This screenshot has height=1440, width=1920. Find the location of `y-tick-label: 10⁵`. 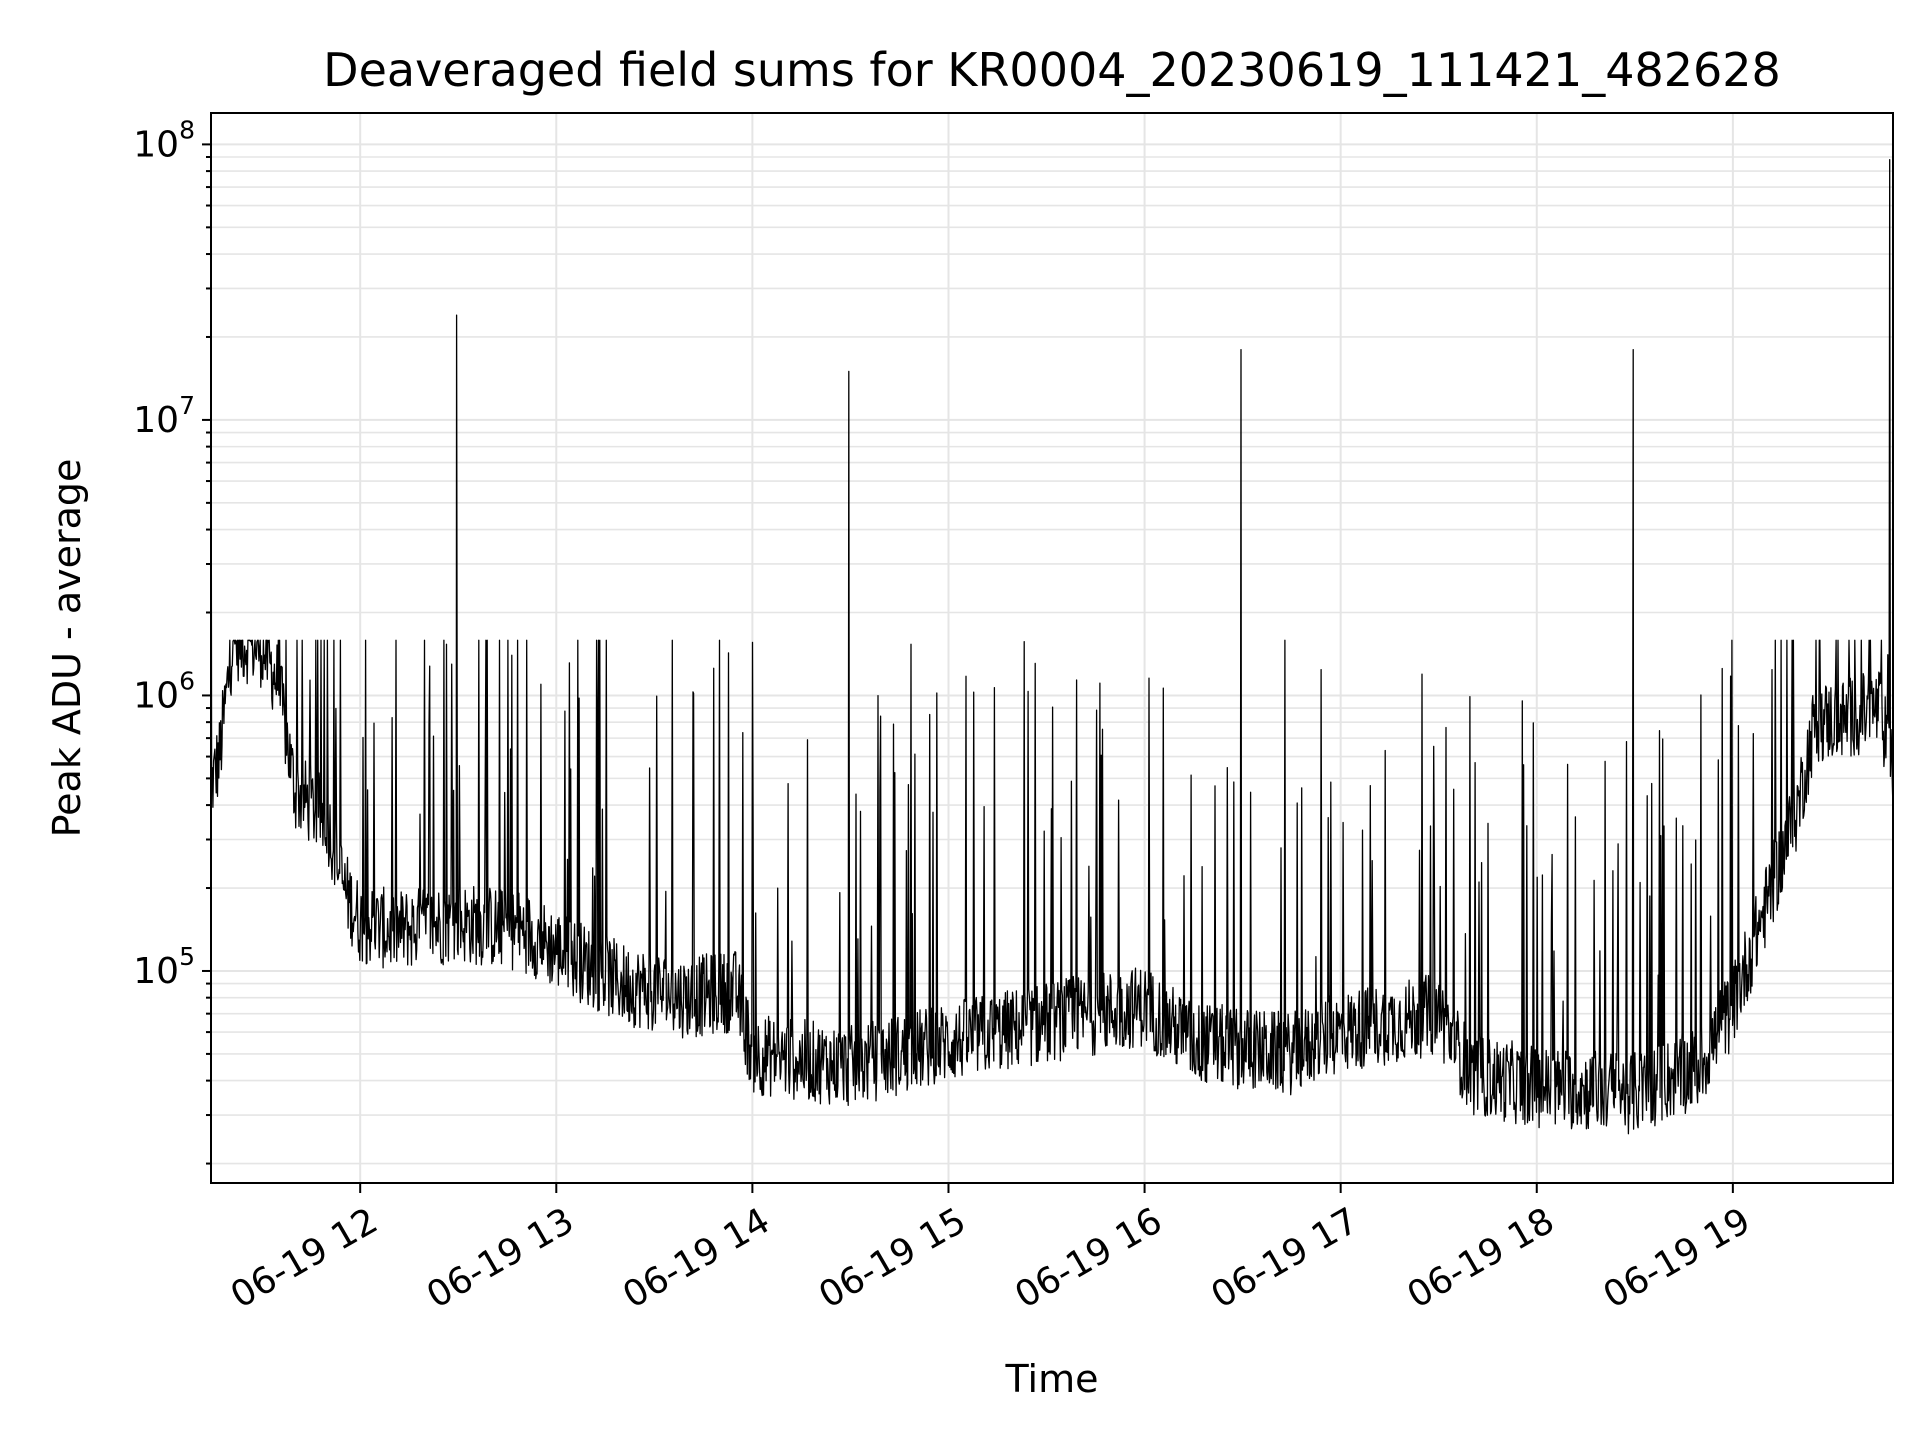

y-tick-label: 10⁵ is located at coordinates (164, 967).